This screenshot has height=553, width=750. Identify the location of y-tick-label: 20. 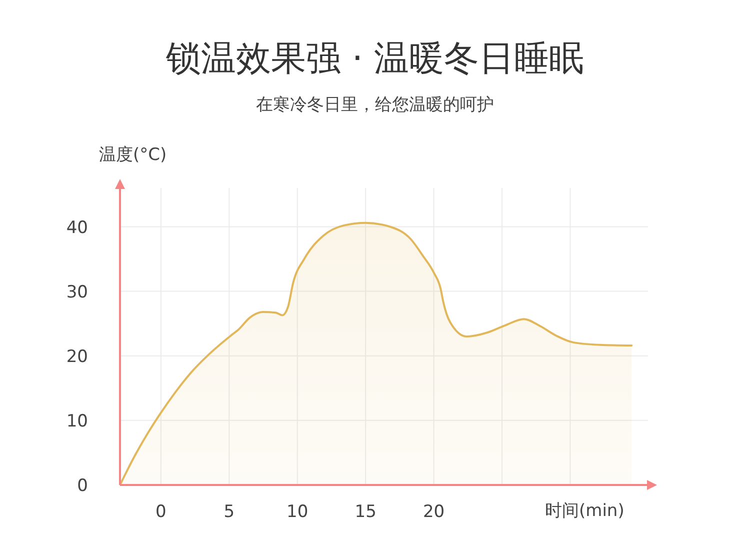
(77, 356).